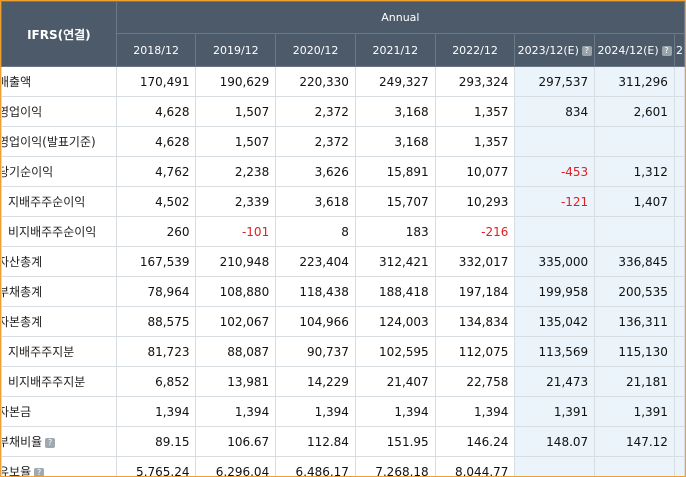 This screenshot has height=477, width=686. What do you see at coordinates (156, 50) in the screenshot?
I see `year-label: 2018/12` at bounding box center [156, 50].